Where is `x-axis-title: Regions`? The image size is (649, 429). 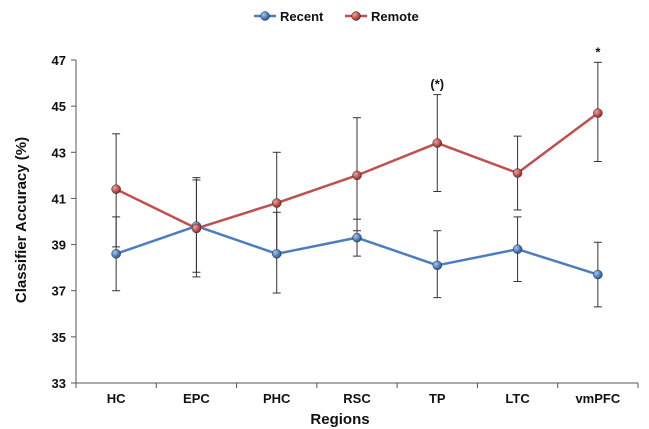
x-axis-title: Regions is located at coordinates (339, 419).